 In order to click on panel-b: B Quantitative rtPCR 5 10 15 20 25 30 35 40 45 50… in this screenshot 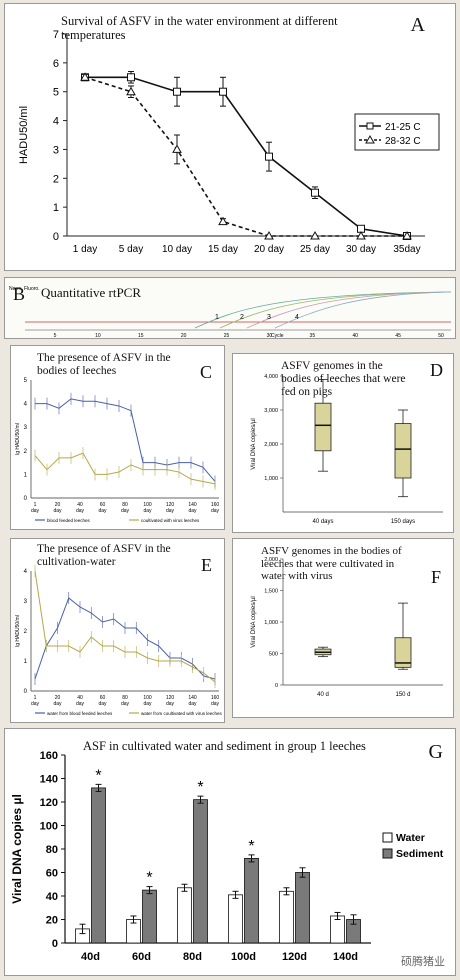, I will do `click(230, 308)`.